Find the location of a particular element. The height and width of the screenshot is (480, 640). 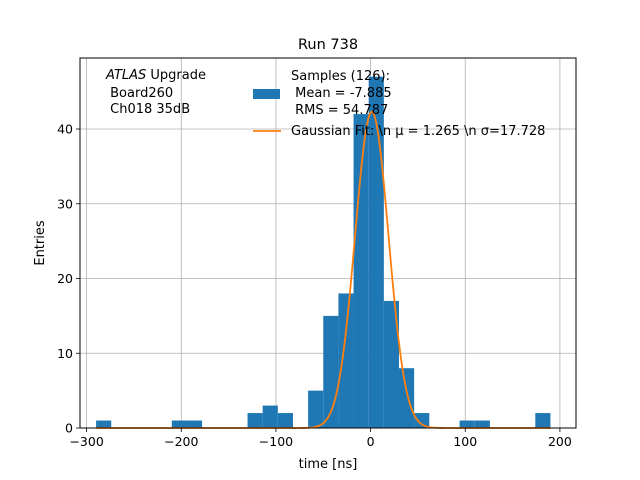

x-tick-label: 0 is located at coordinates (371, 441).